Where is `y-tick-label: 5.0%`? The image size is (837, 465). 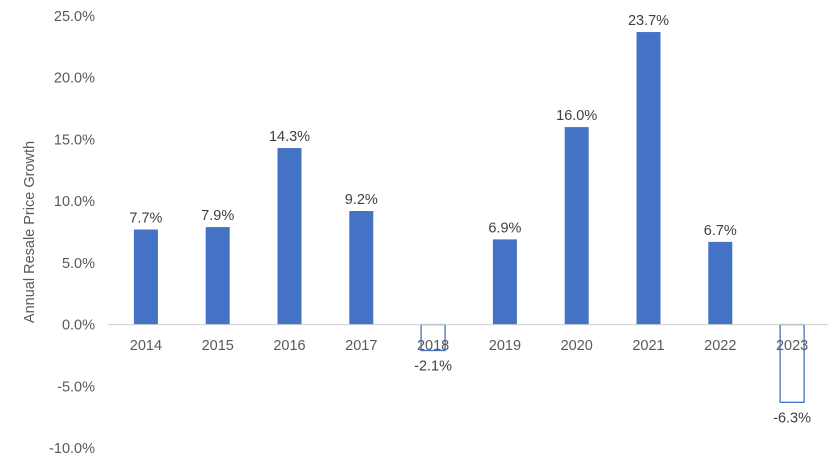 y-tick-label: 5.0% is located at coordinates (78, 264).